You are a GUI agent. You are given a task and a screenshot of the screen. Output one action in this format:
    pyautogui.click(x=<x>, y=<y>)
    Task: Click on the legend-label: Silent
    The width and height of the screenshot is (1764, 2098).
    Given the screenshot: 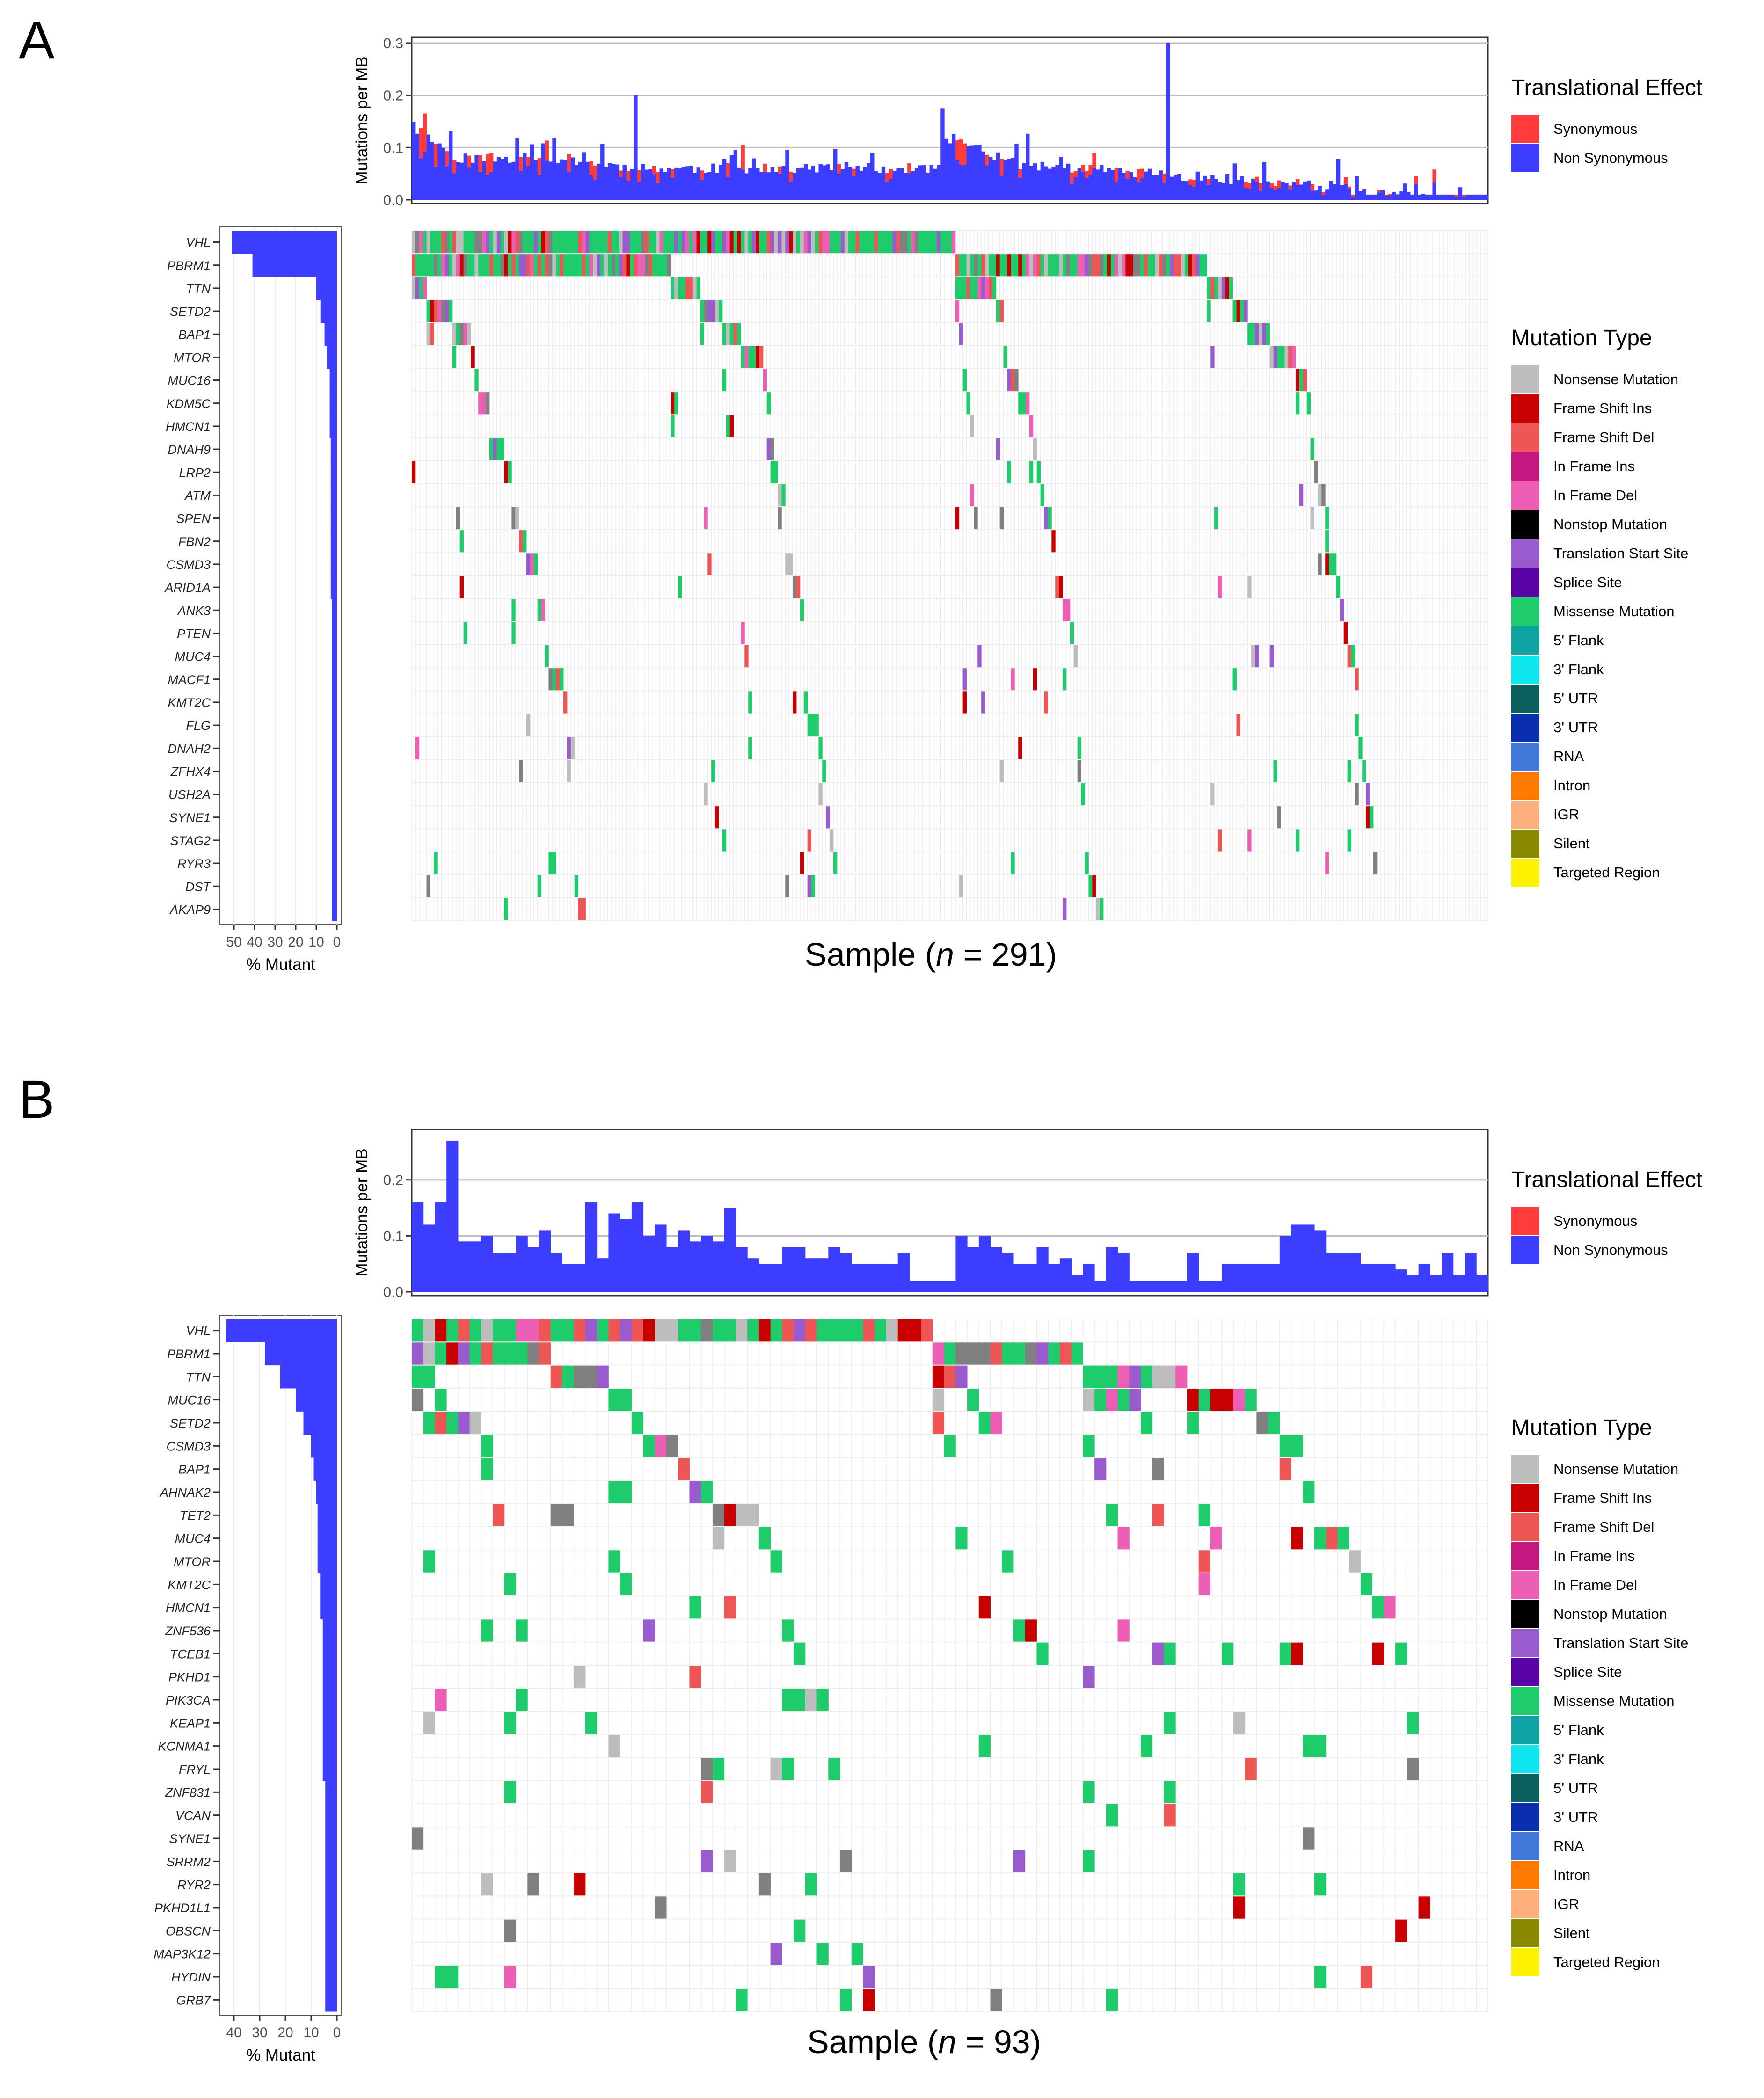 What is the action you would take?
    pyautogui.click(x=1571, y=1933)
    